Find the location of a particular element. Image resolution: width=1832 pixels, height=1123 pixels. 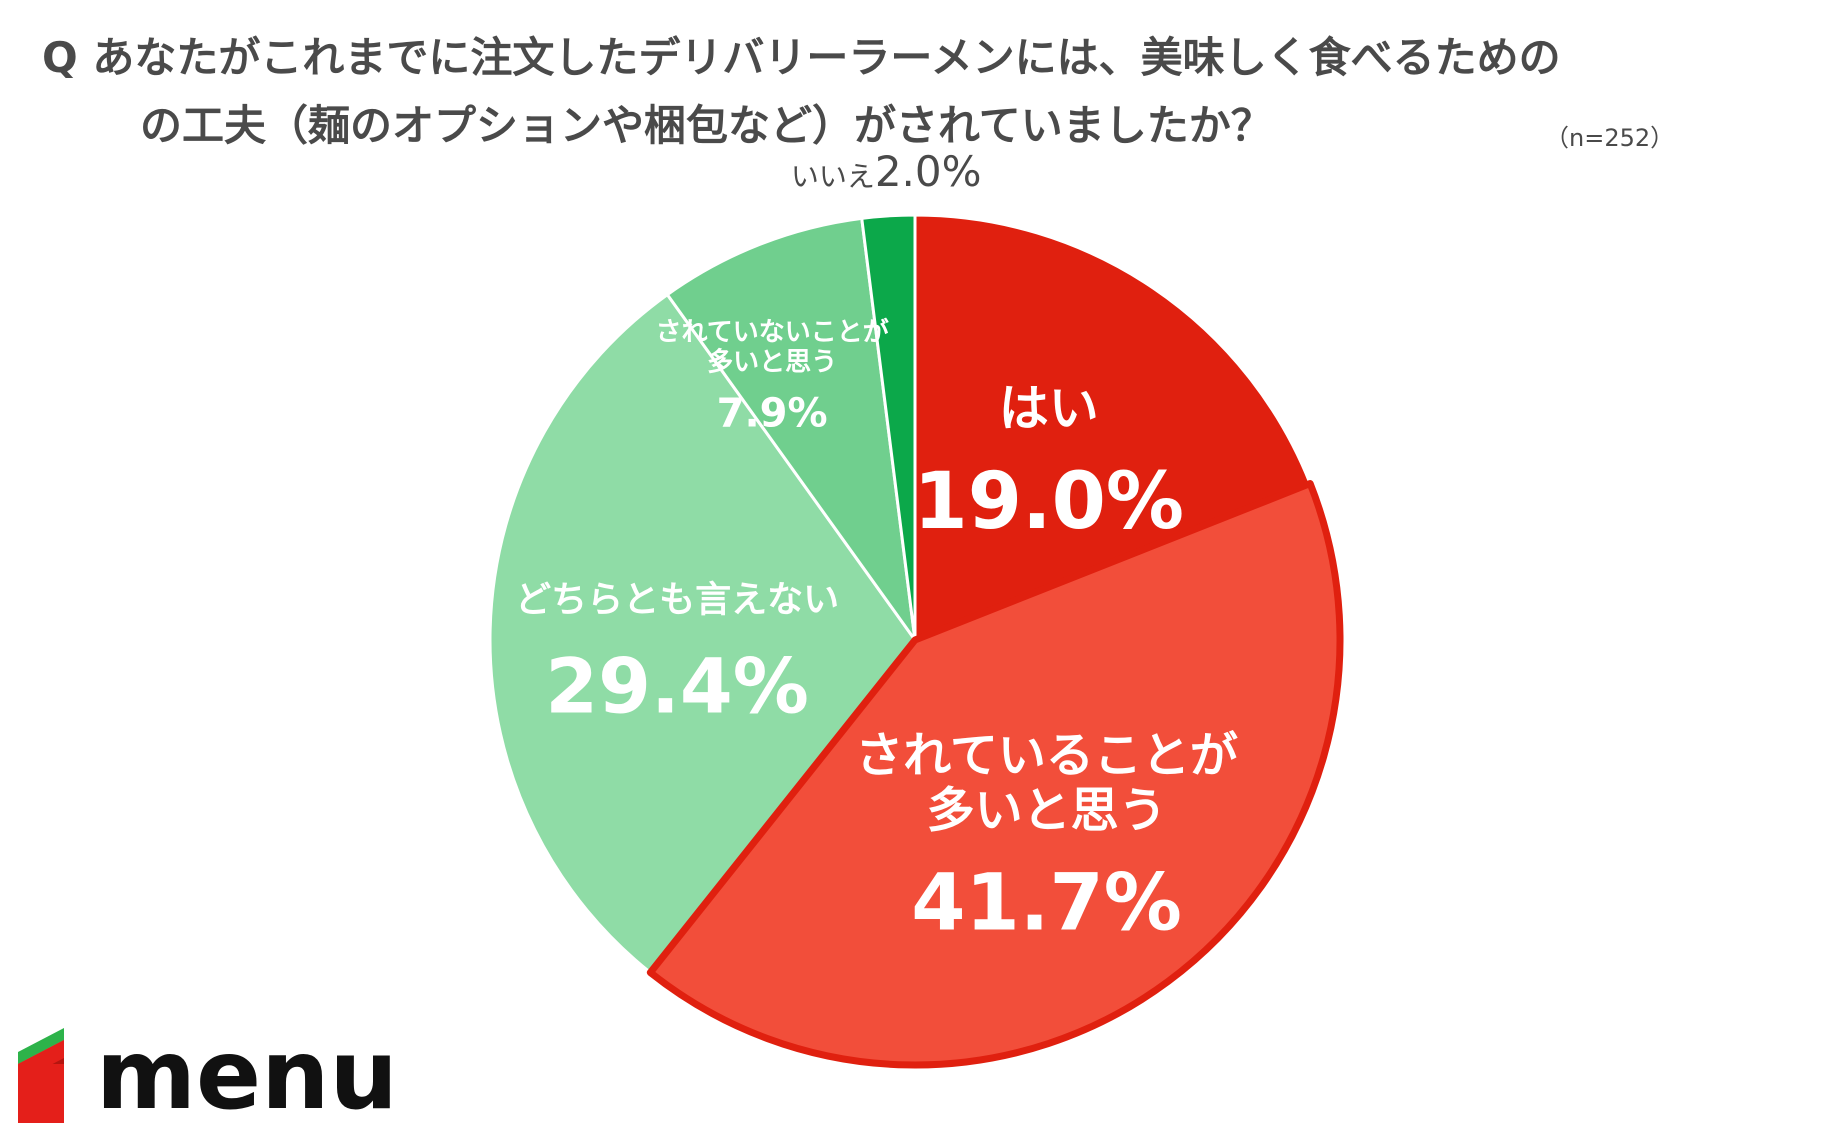

sample-size-note: （n=252） is located at coordinates (1609, 138).